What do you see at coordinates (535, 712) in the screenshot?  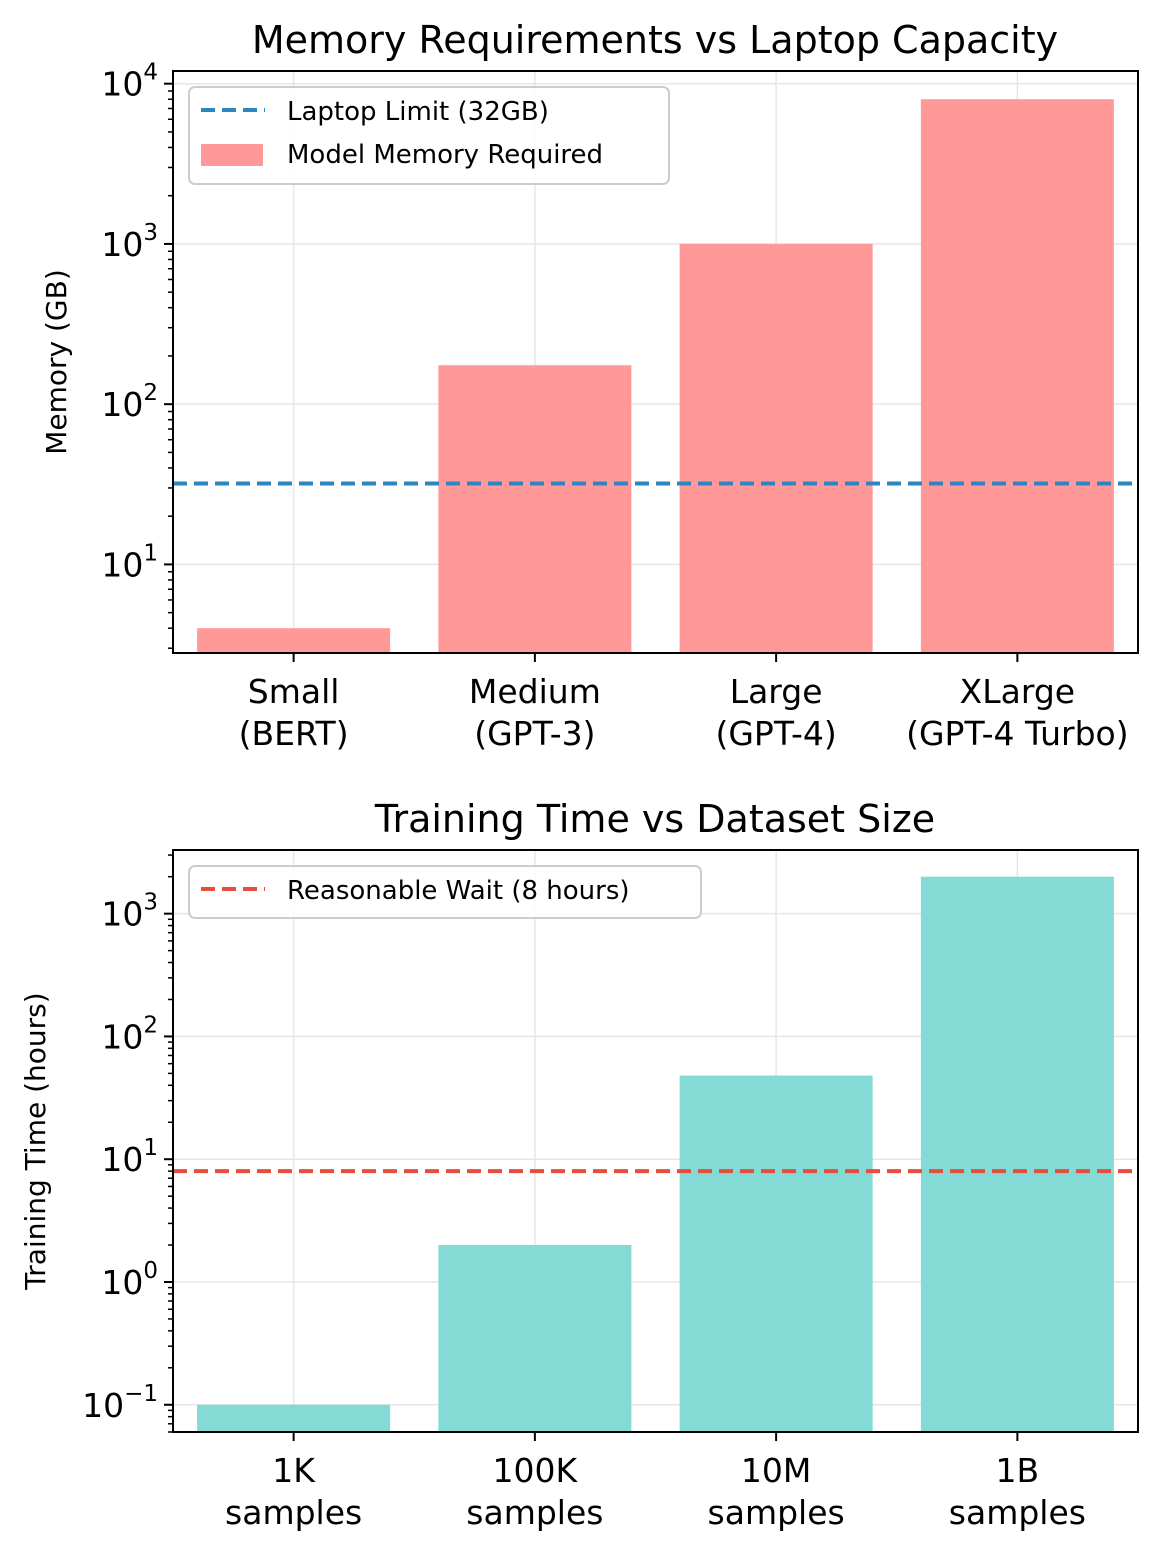 I see `x-tick-label: Medium (GPT-3)` at bounding box center [535, 712].